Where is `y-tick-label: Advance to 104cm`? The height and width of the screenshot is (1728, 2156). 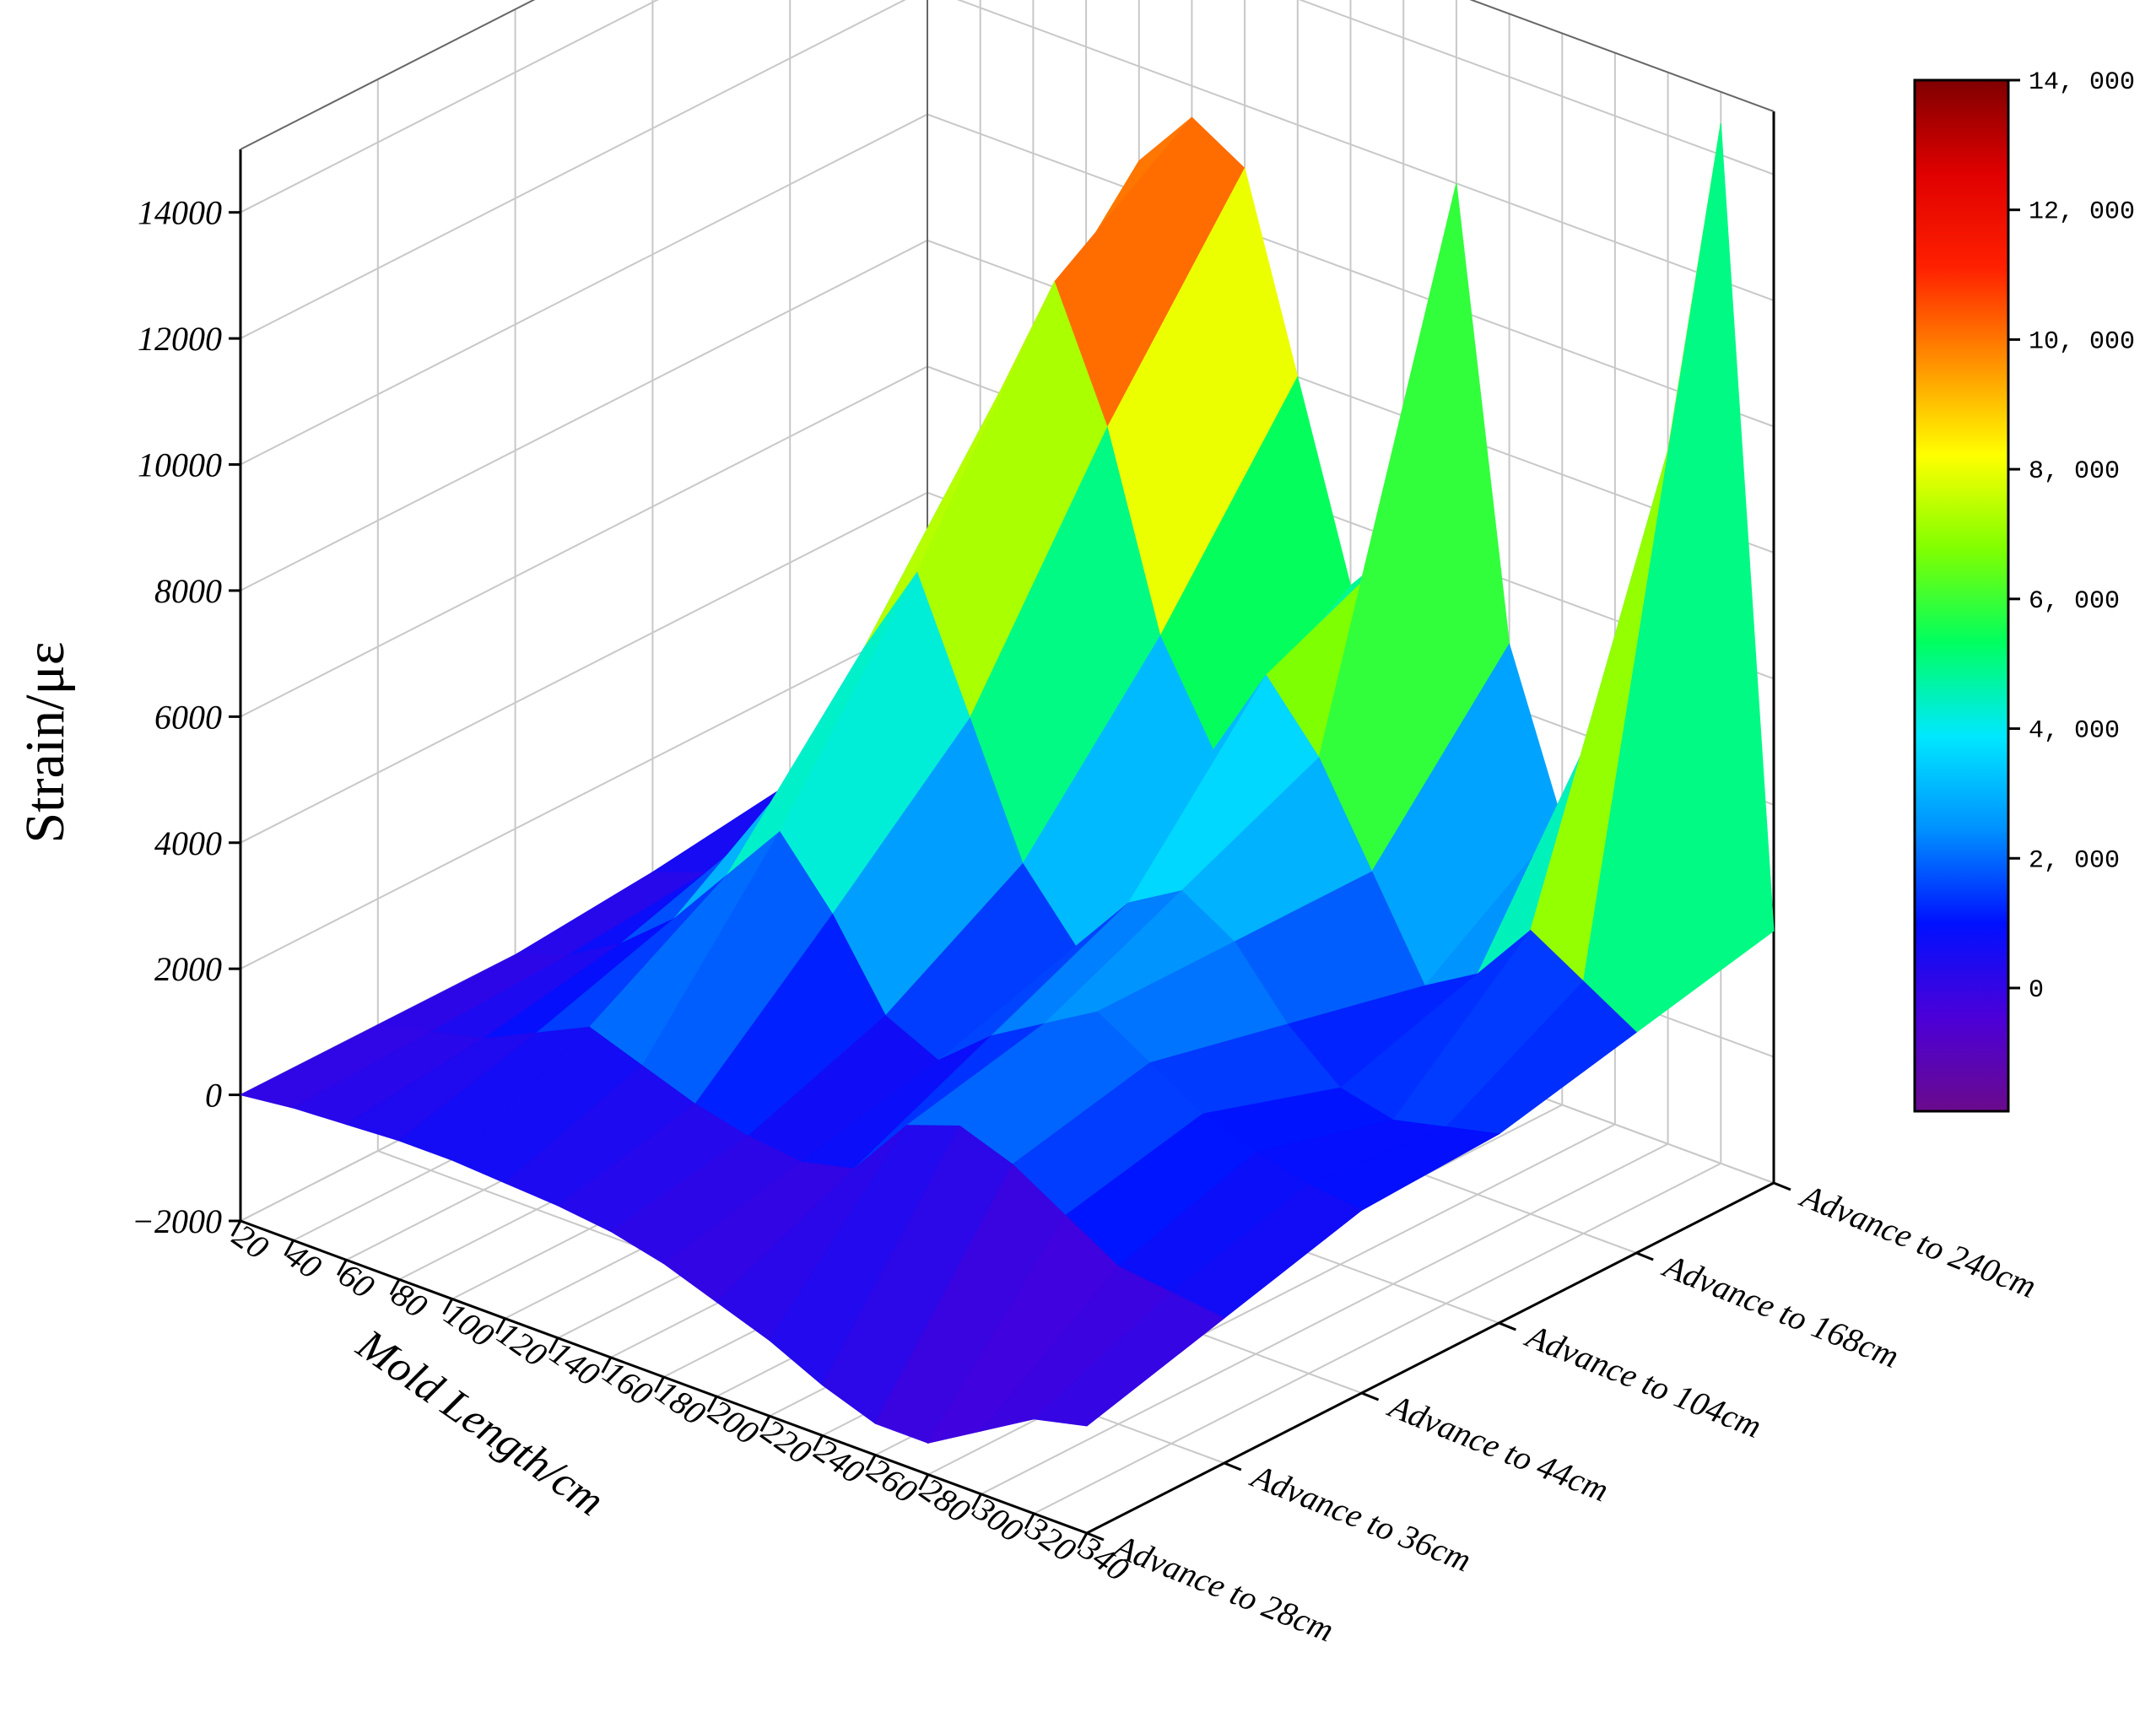
y-tick-label: Advance to 104cm is located at coordinates (1643, 1380).